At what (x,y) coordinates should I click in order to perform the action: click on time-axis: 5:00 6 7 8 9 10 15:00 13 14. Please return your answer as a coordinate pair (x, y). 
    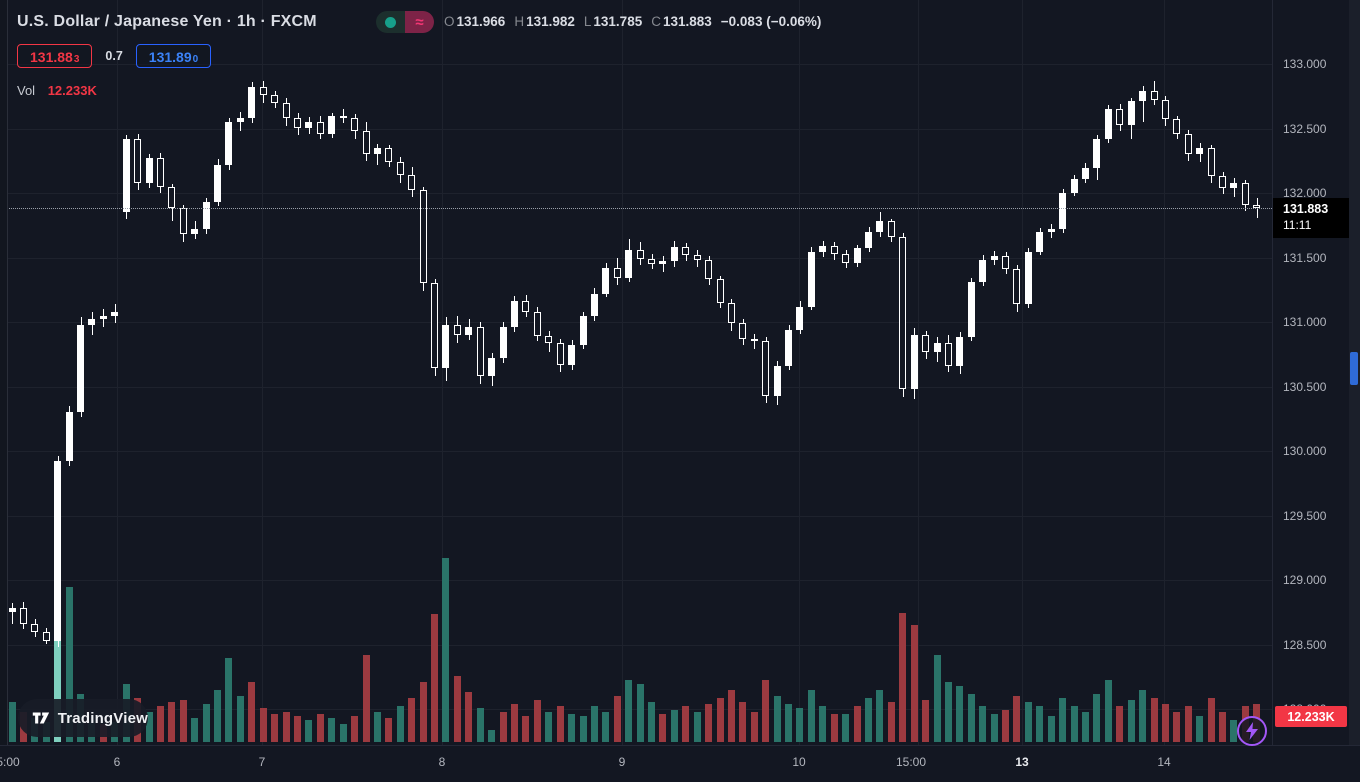
    Looking at the image, I should click on (680, 763).